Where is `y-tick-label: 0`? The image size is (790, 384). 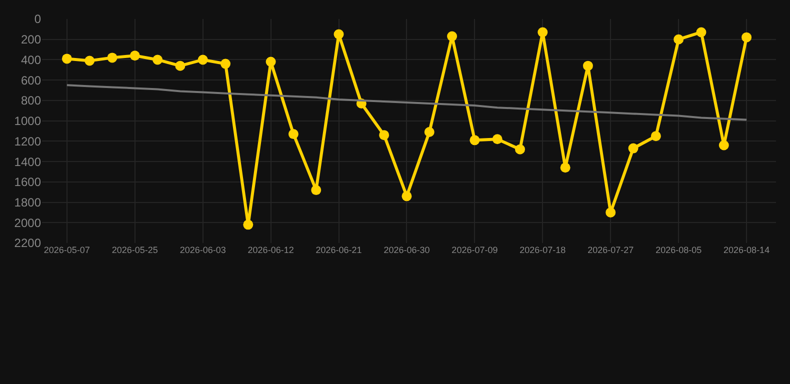 y-tick-label: 0 is located at coordinates (38, 19).